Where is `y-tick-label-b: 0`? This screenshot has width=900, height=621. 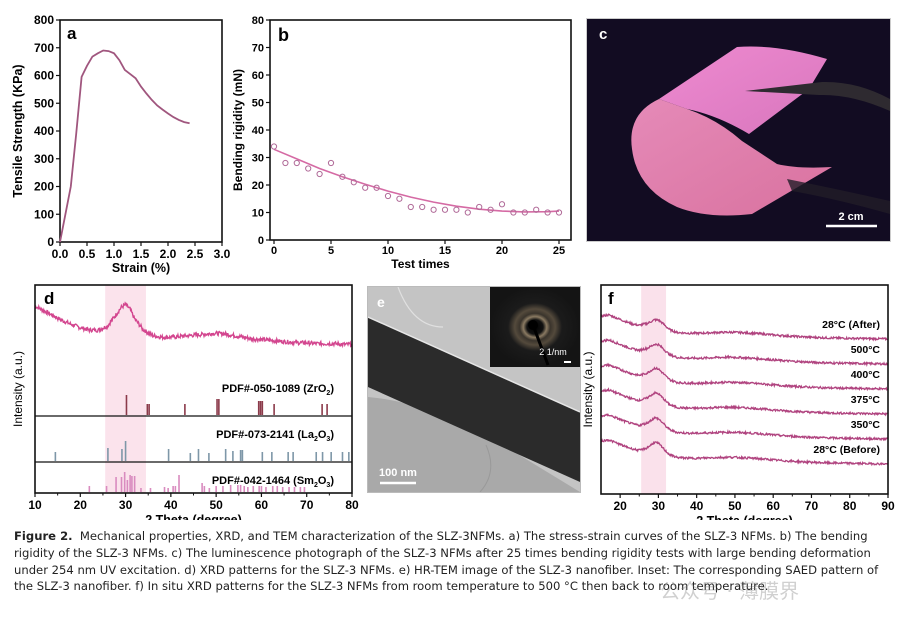 y-tick-label-b: 0 is located at coordinates (261, 241).